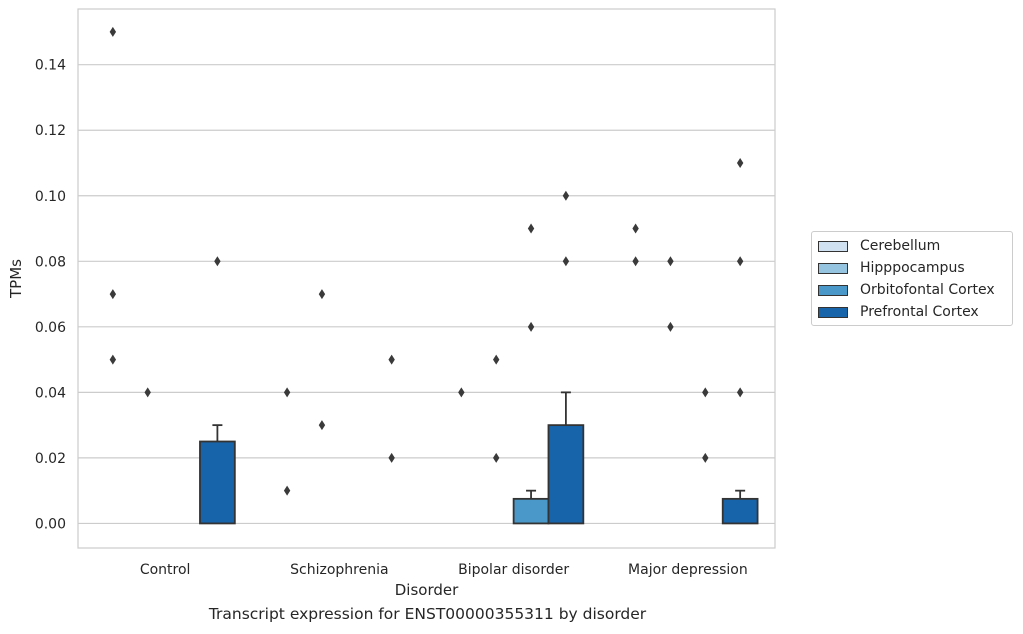 The height and width of the screenshot is (634, 1023). I want to click on x-axis-label: Disorder, so click(427, 590).